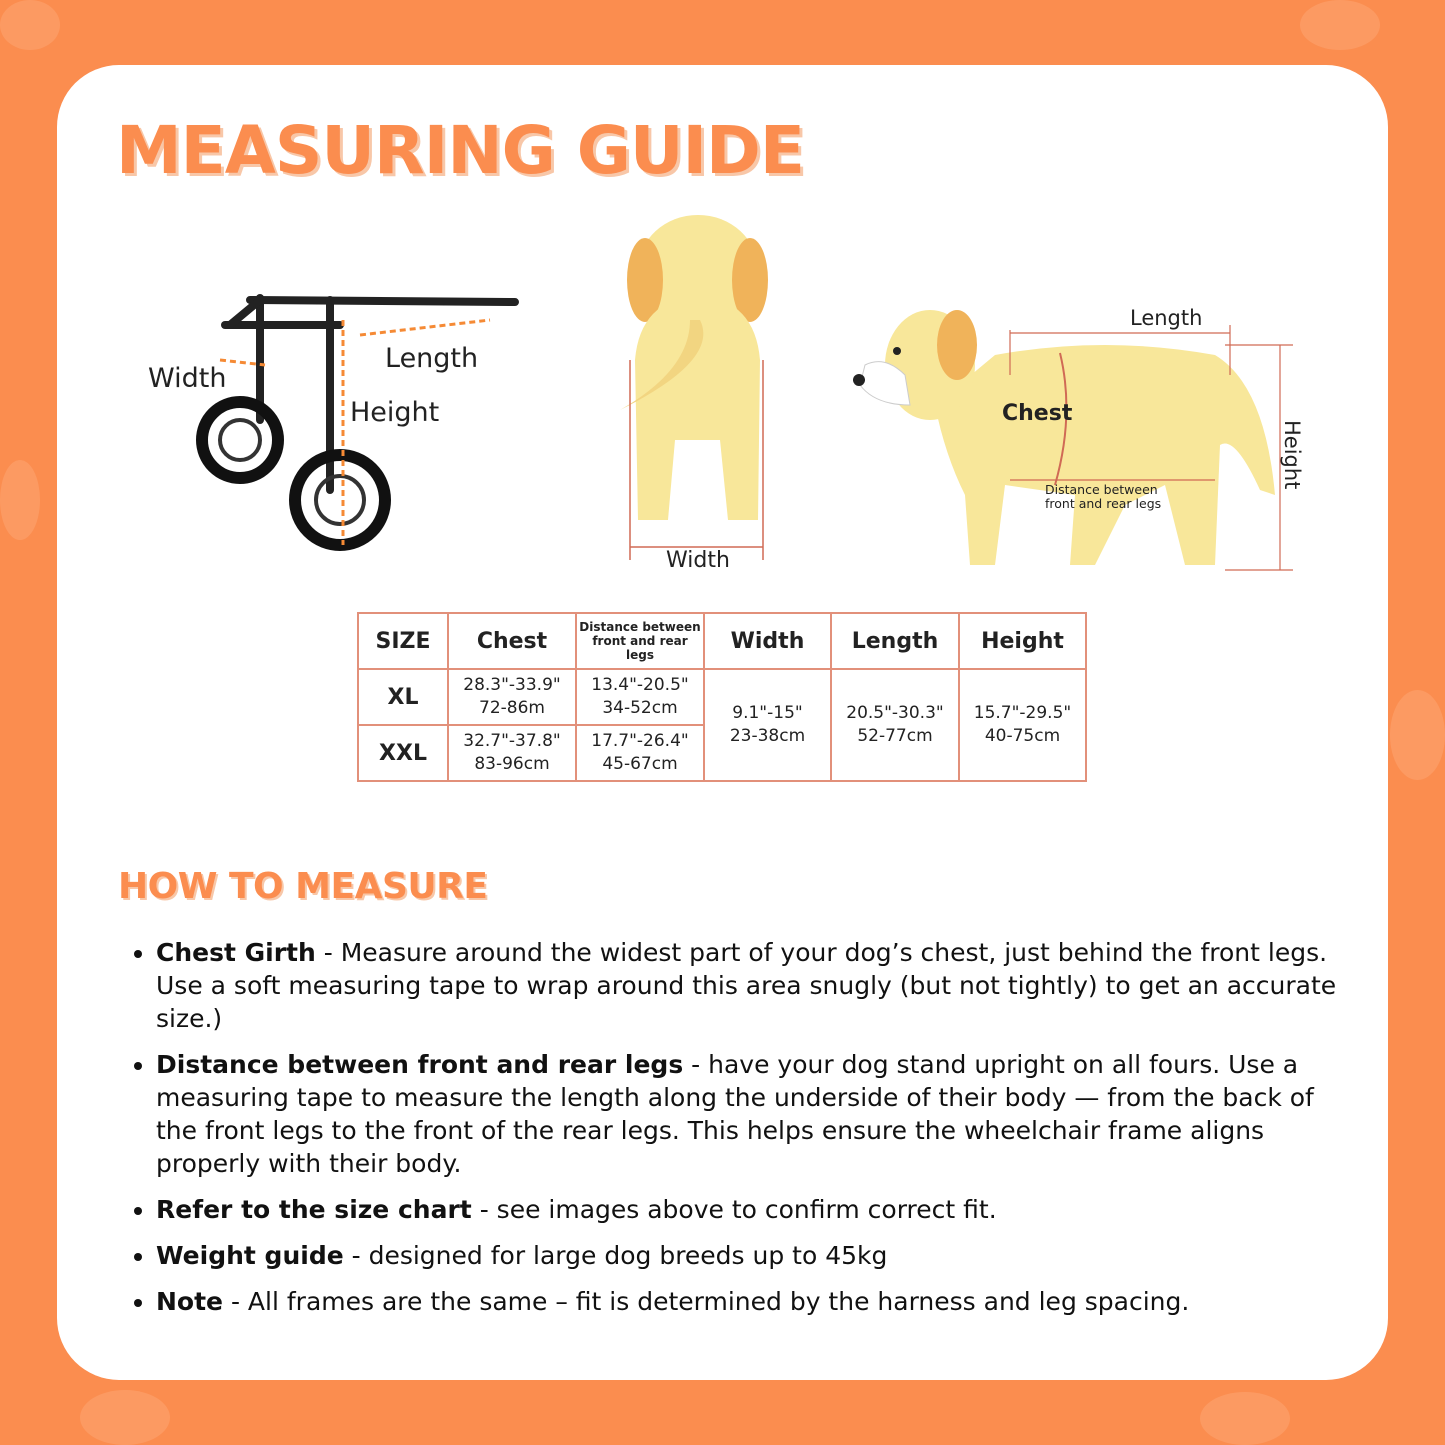 The image size is (1445, 1445). I want to click on header-chest: Chest, so click(512, 641).